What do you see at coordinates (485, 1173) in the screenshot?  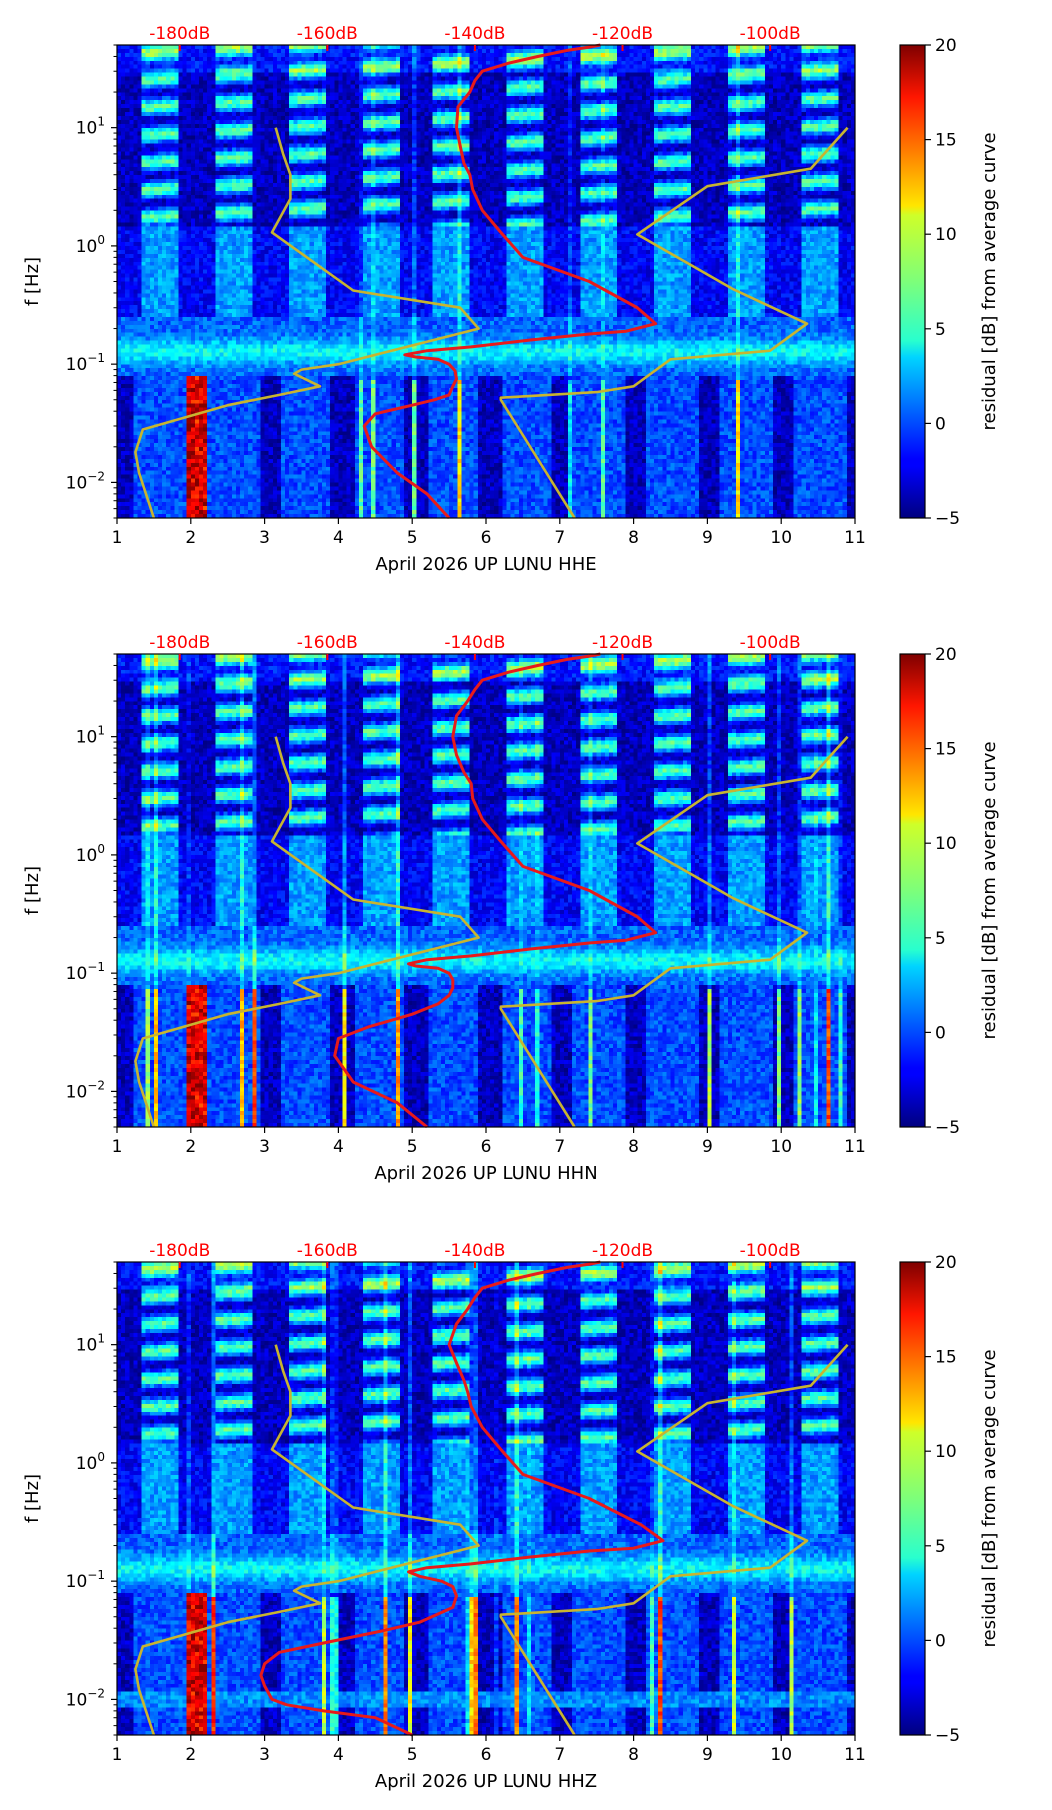 I see `x-axis-label: April 2026 UP LUNU HHN` at bounding box center [485, 1173].